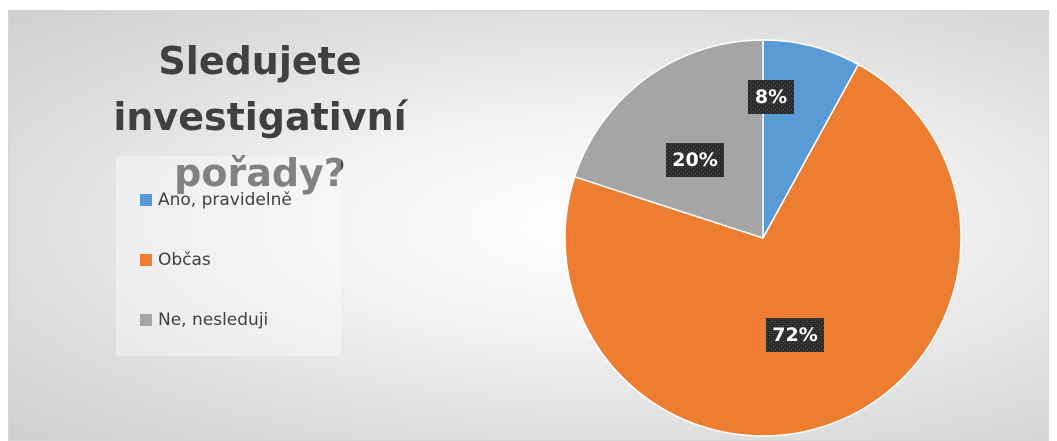 The image size is (1057, 441). Describe the element at coordinates (260, 89) in the screenshot. I see `chart-title-line-1: Sledujete investigativní` at that location.